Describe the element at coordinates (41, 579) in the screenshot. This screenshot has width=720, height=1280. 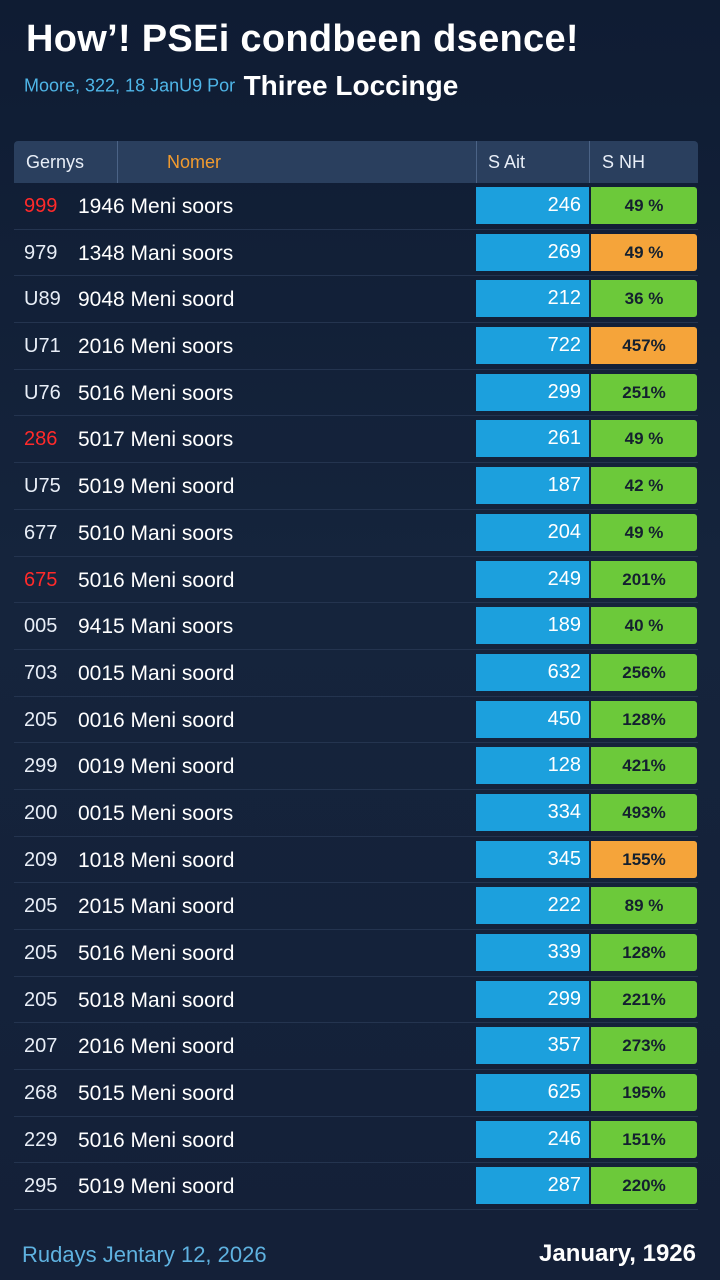
I see `row-id: 675` at that location.